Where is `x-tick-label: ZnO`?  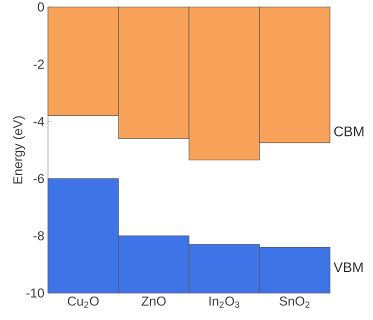
x-tick-label: ZnO is located at coordinates (154, 301).